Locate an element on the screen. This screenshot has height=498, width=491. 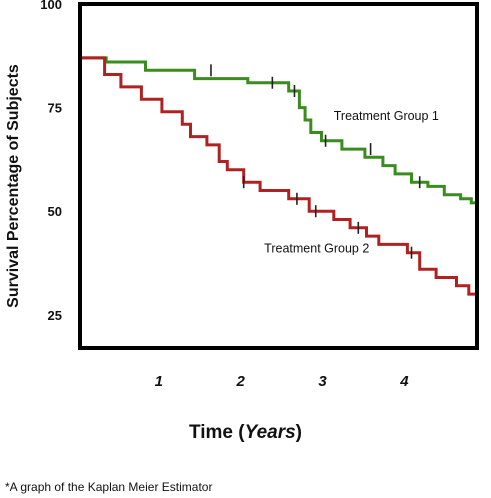
series-label-2: Treatment Group 2 is located at coordinates (316, 249).